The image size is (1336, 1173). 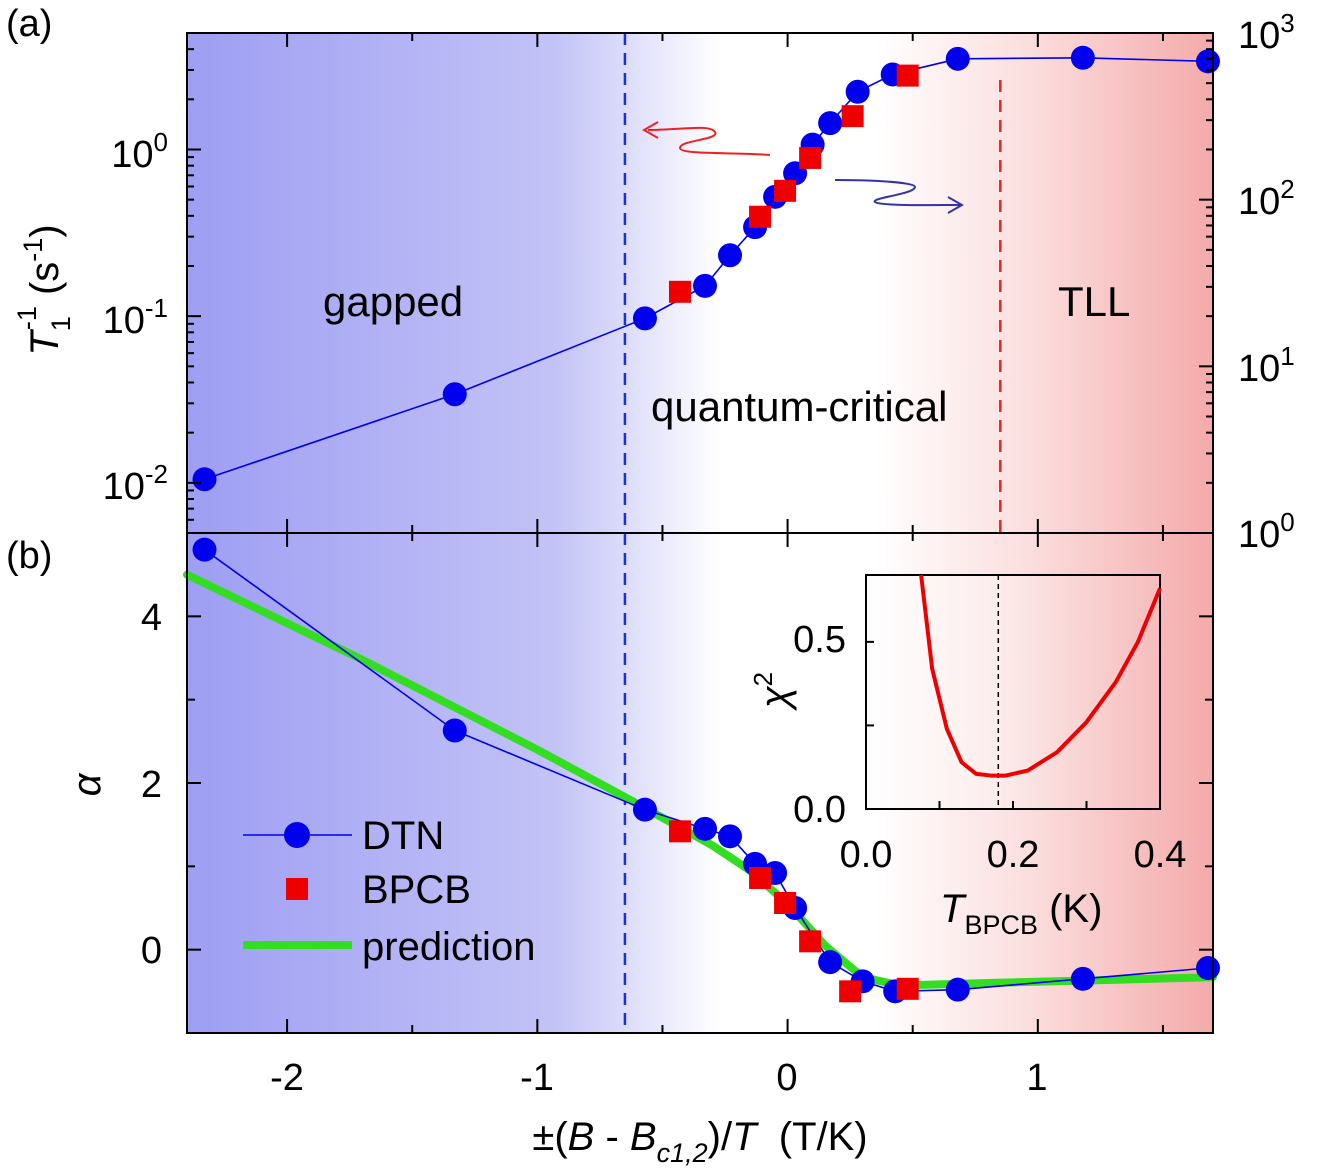 I want to click on inset-xtick-0.2: 0.2, so click(x=1013, y=855).